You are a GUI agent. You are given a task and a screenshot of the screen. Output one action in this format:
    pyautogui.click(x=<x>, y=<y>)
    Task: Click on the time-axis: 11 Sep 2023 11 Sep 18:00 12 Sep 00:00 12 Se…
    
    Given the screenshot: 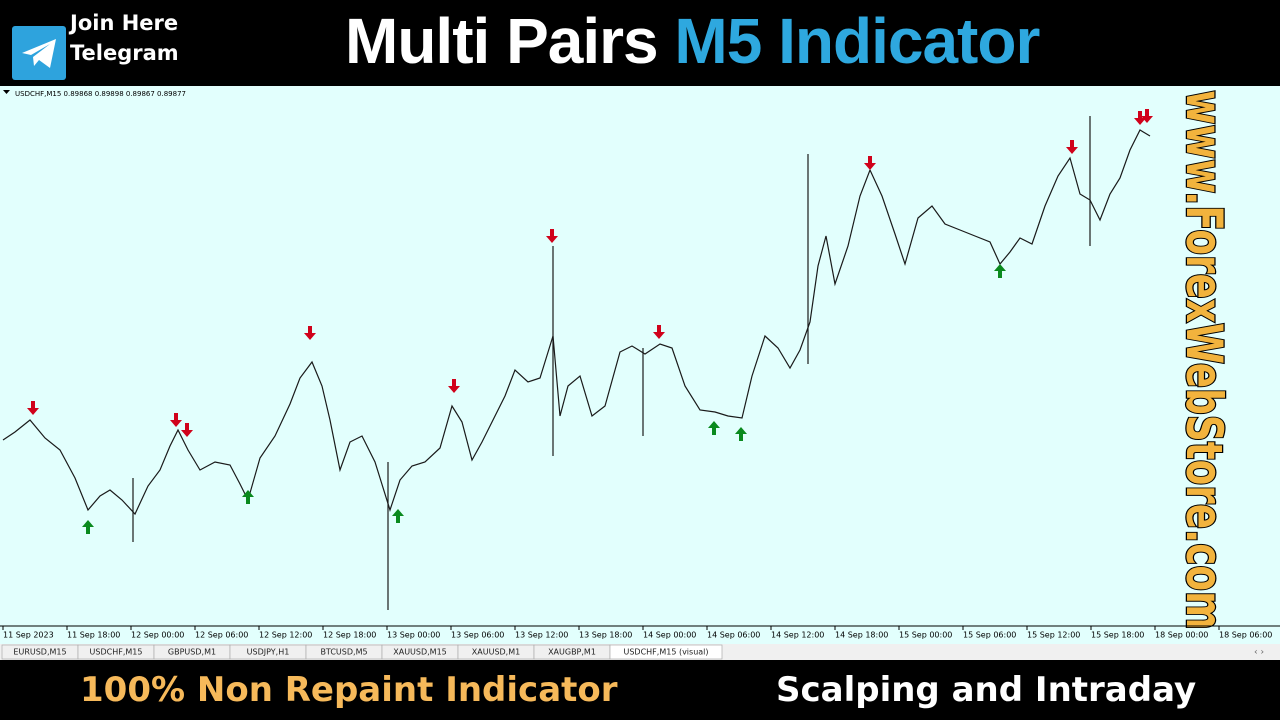 What is the action you would take?
    pyautogui.click(x=637, y=633)
    